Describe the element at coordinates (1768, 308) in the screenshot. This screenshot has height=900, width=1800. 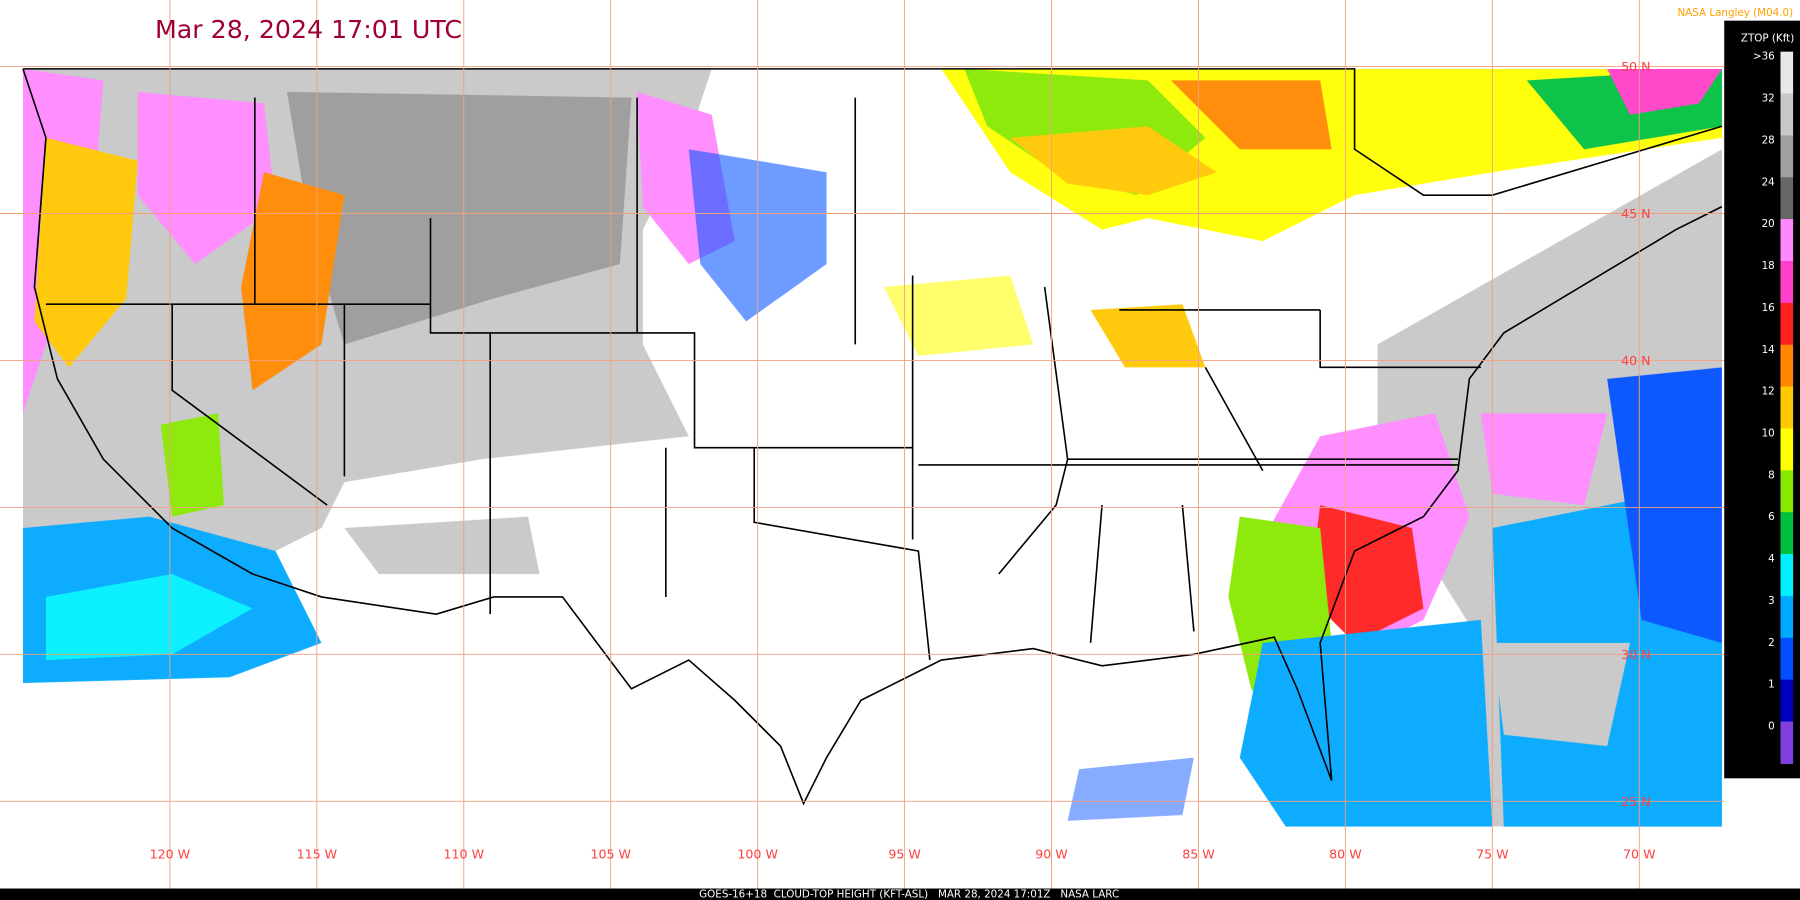
I see `legend-label: 16` at that location.